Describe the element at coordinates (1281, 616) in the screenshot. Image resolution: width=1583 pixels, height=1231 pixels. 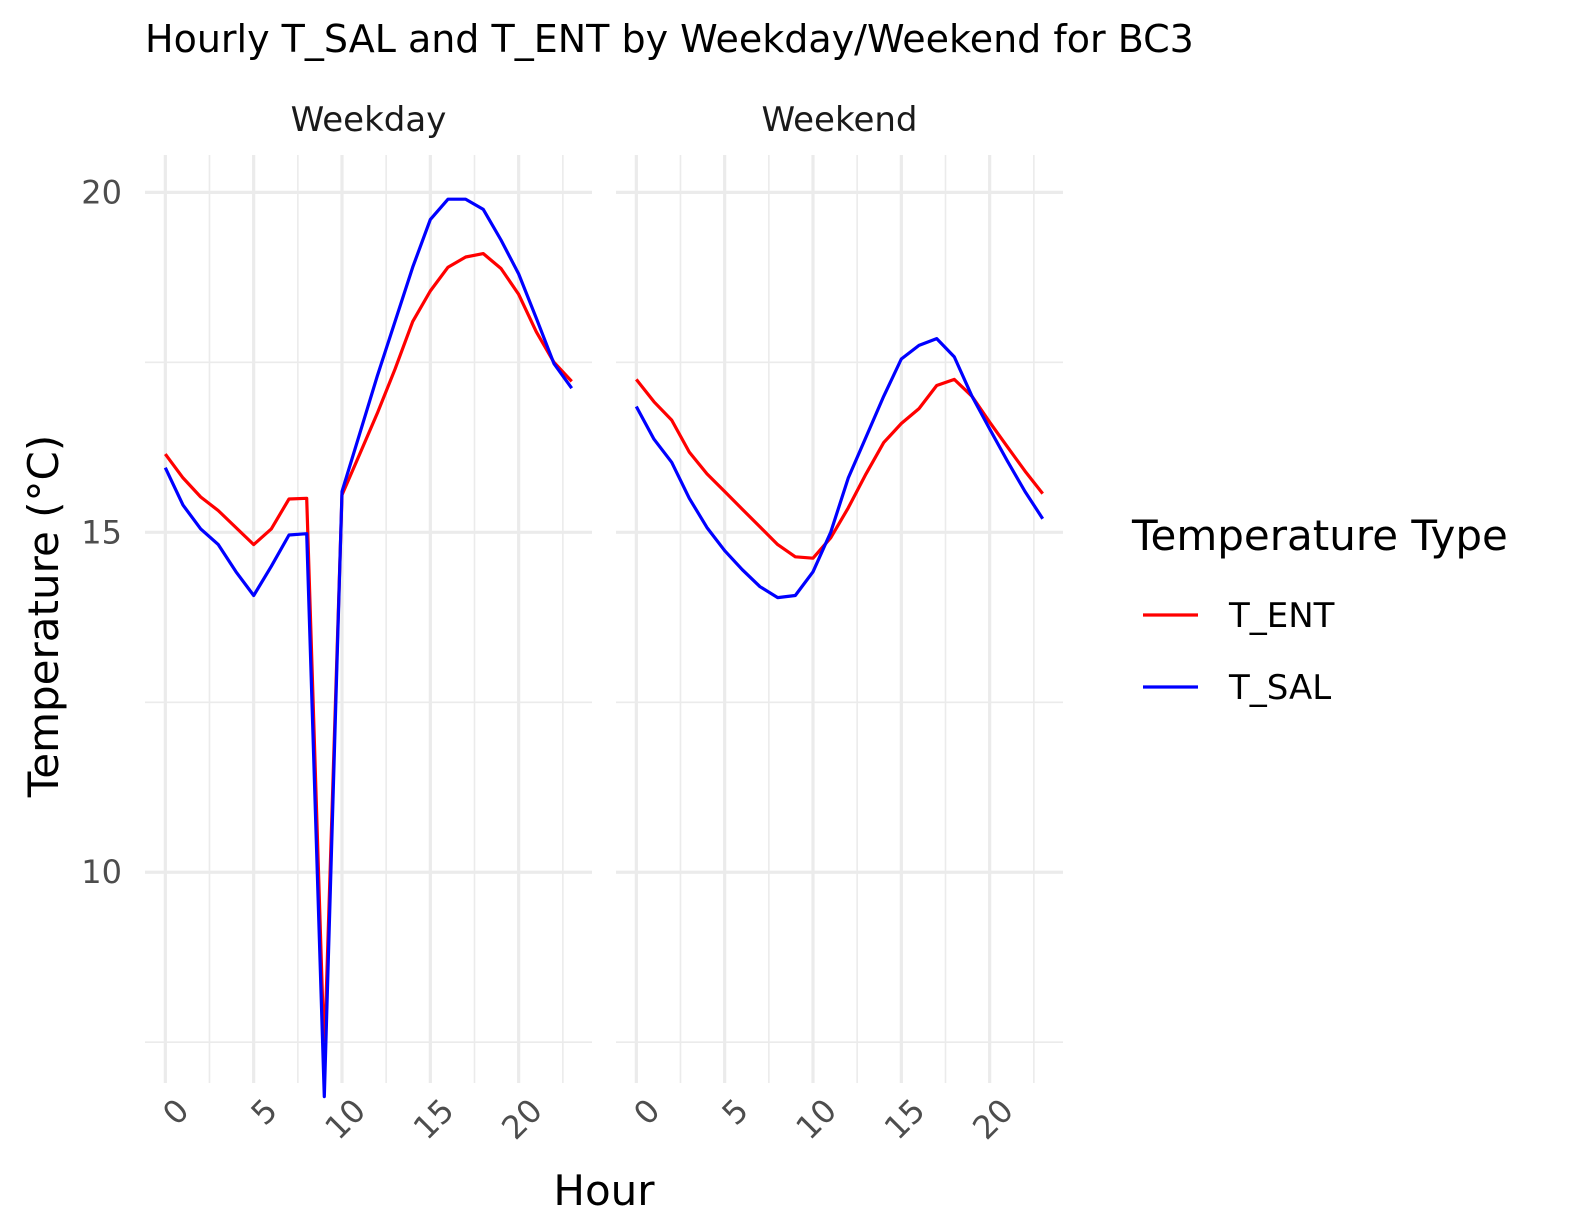
I see `legend-label: T_ENT` at that location.